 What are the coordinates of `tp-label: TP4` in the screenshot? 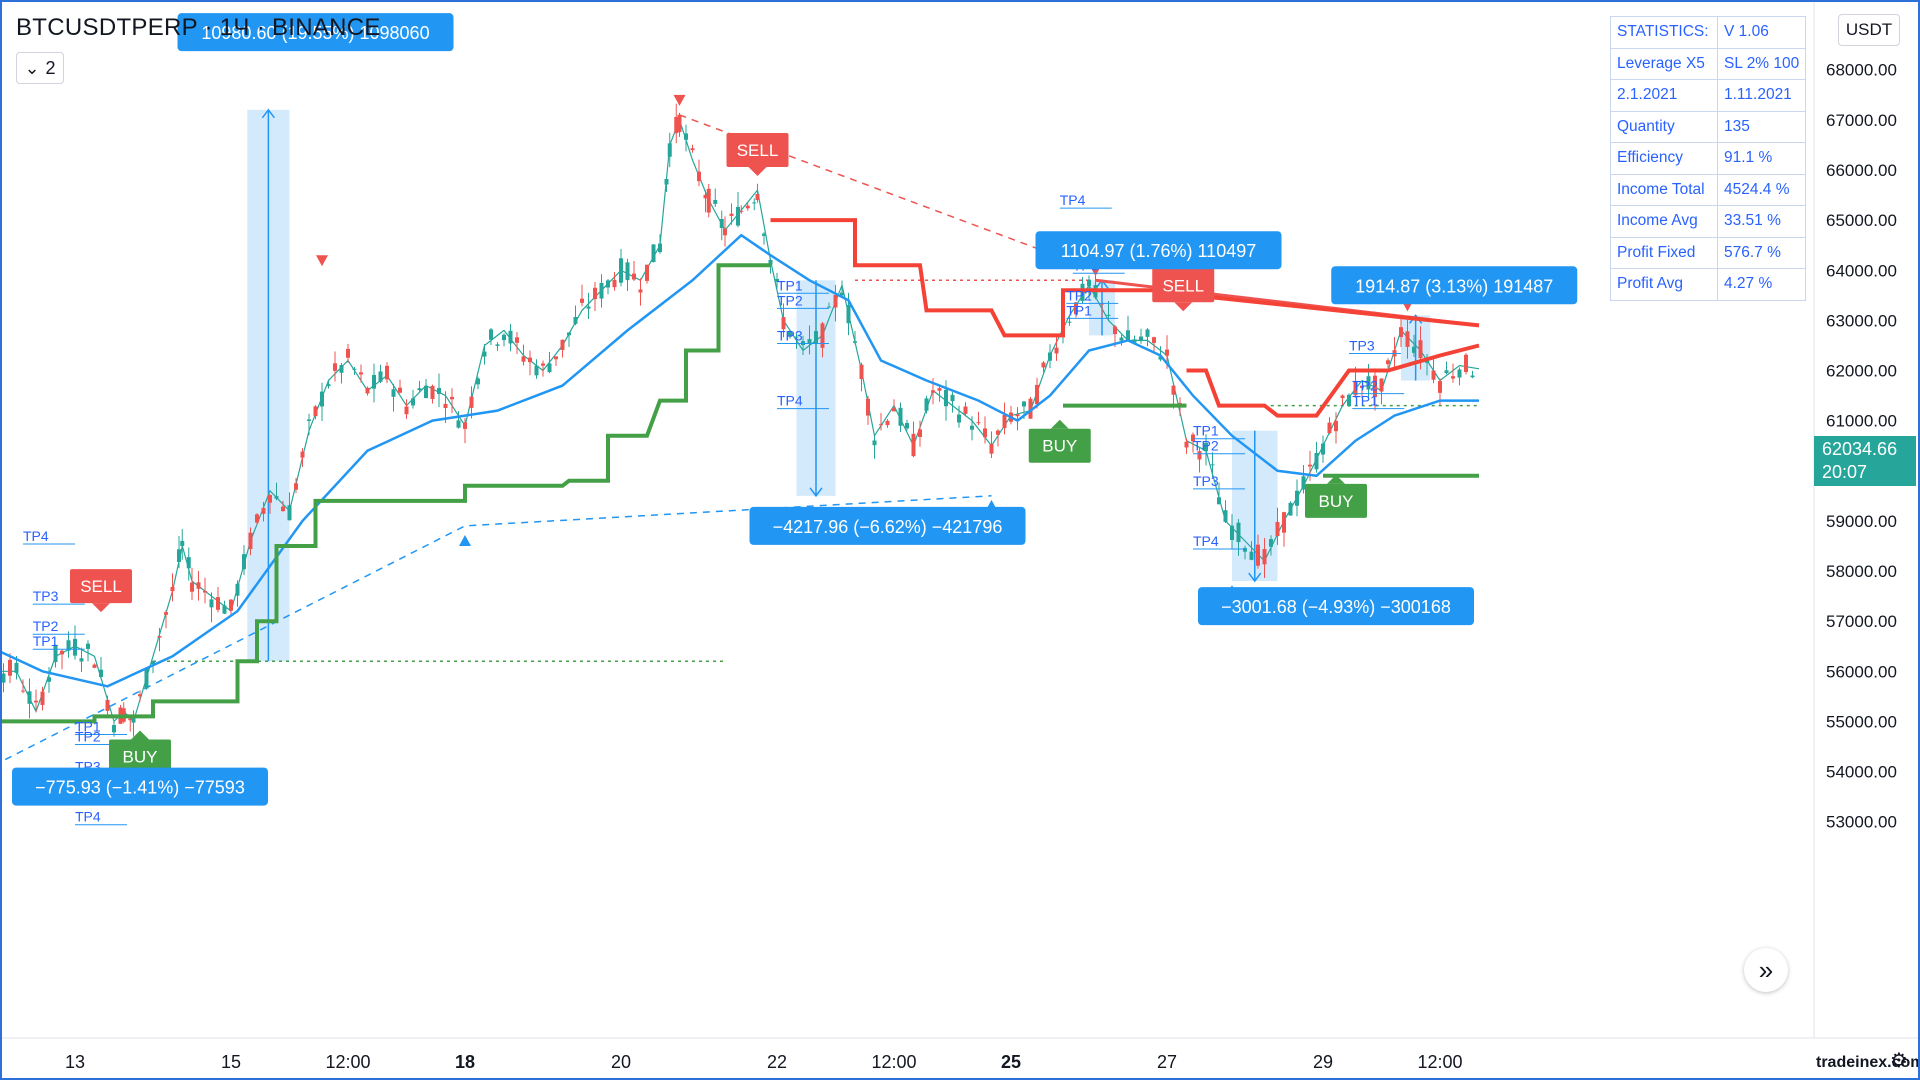 It's located at (790, 401).